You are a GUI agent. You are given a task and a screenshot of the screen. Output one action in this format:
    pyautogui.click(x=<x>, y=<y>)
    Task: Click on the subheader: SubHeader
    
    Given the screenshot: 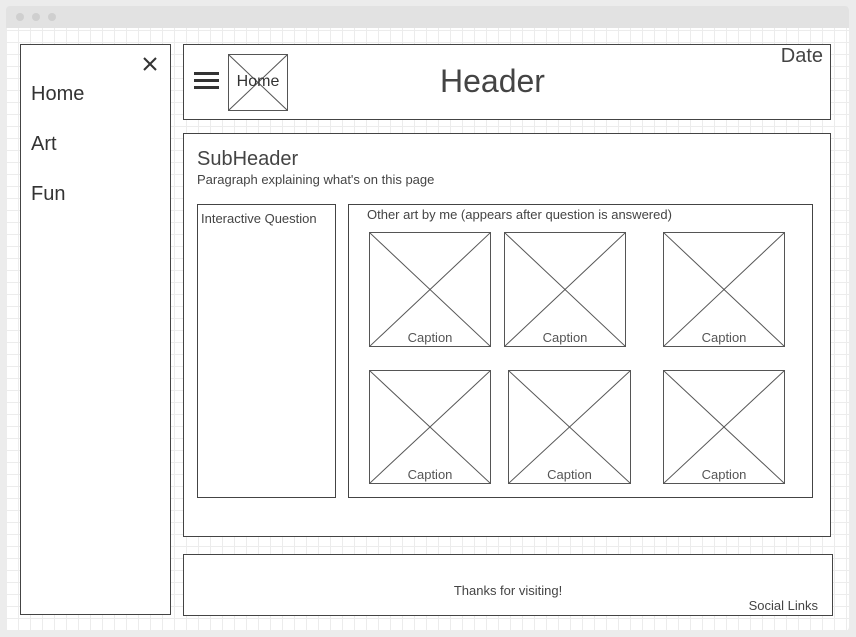 What is the action you would take?
    pyautogui.click(x=248, y=159)
    